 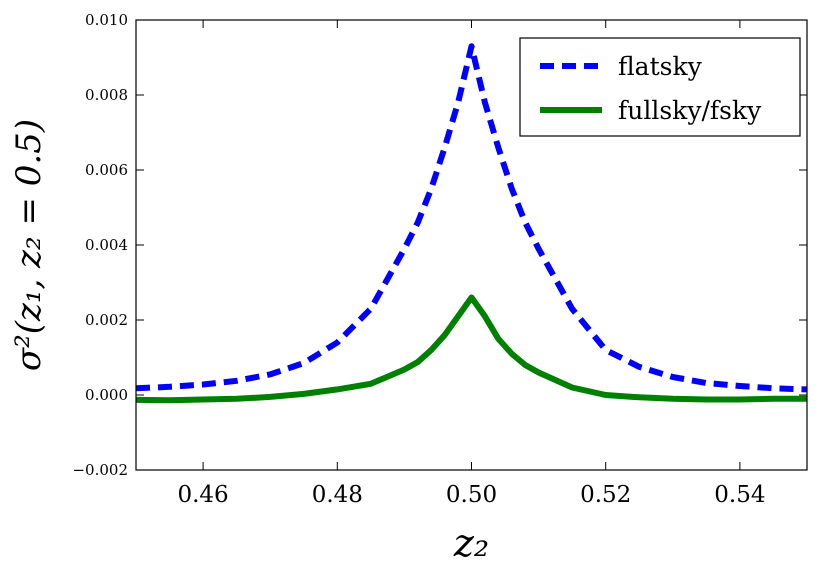 I want to click on y-tick-label: 0.008, so click(x=106, y=95).